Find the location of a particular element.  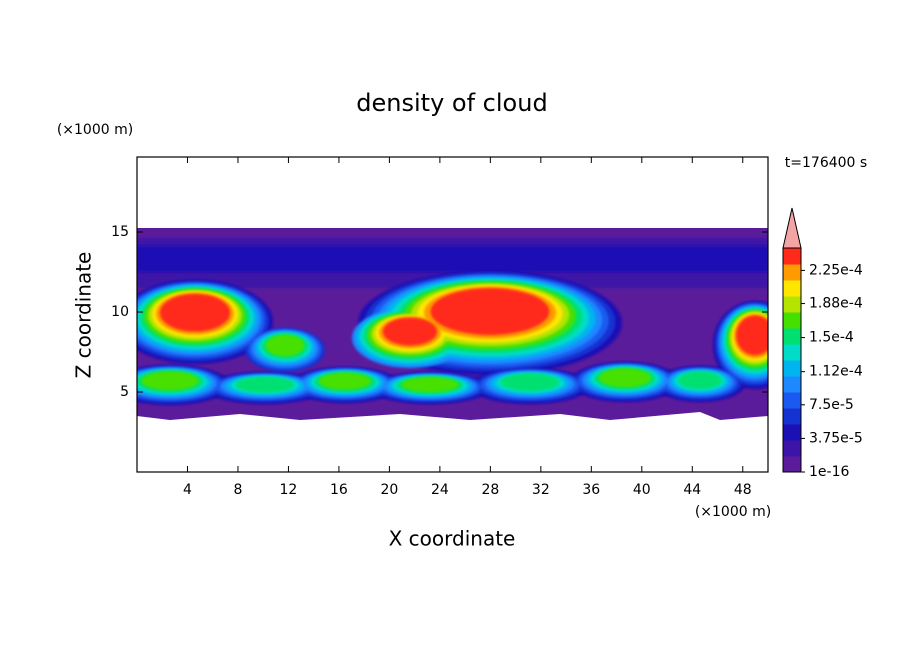

x-tick-label: 28 is located at coordinates (490, 490).